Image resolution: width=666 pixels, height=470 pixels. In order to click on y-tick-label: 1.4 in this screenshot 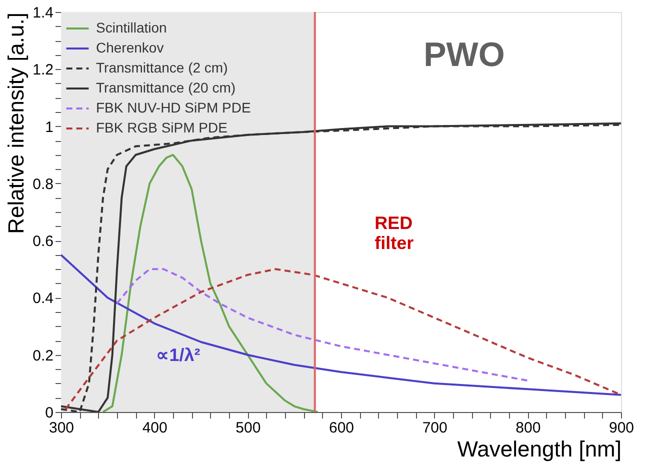, I will do `click(43, 13)`.